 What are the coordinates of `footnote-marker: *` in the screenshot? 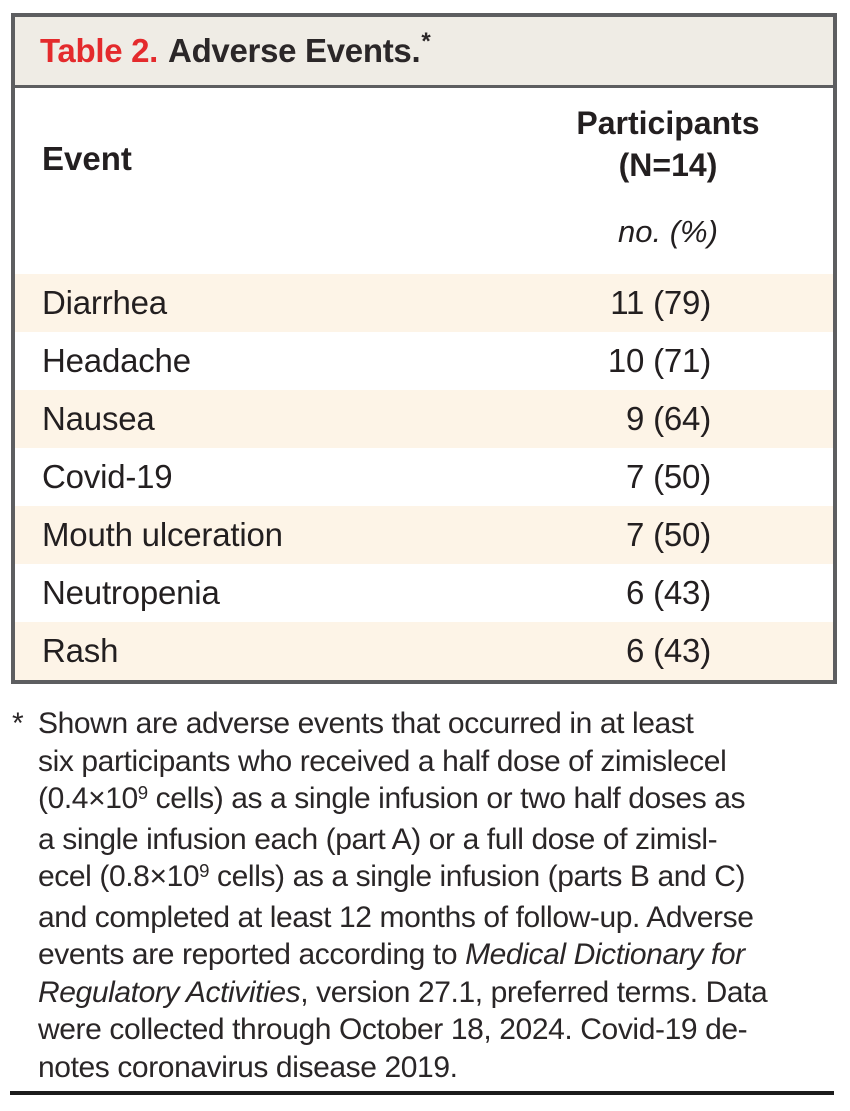 It's located at (18, 723).